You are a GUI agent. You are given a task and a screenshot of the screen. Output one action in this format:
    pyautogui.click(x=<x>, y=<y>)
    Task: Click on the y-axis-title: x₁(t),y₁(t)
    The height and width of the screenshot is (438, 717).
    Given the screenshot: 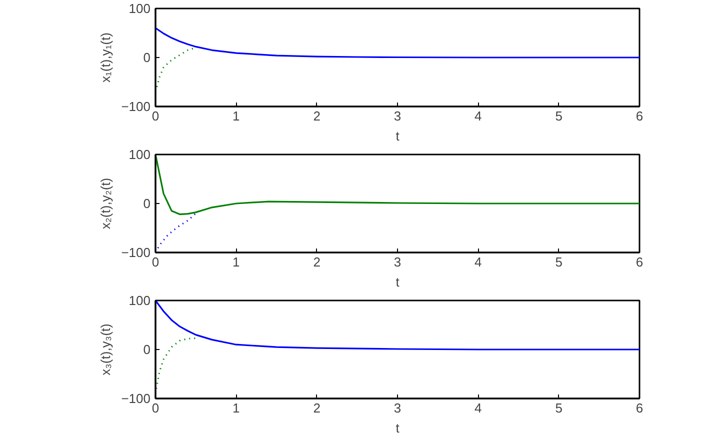 What is the action you would take?
    pyautogui.click(x=106, y=57)
    